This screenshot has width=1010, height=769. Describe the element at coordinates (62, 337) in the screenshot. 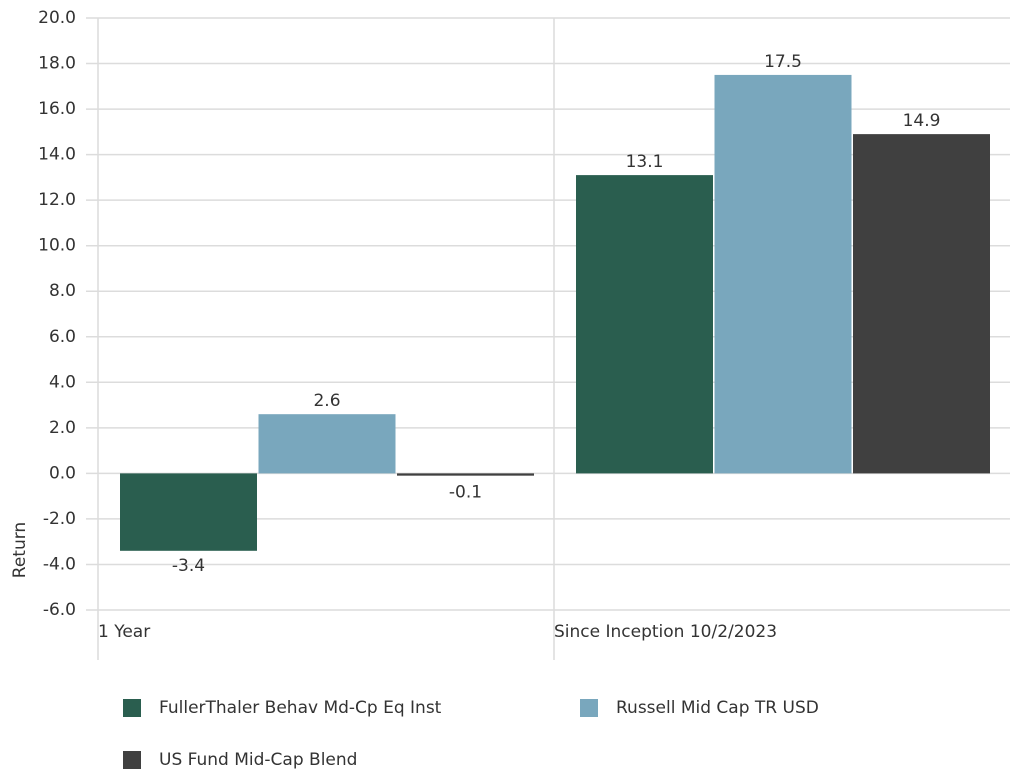

I see `y-tick-label: 6.0` at that location.